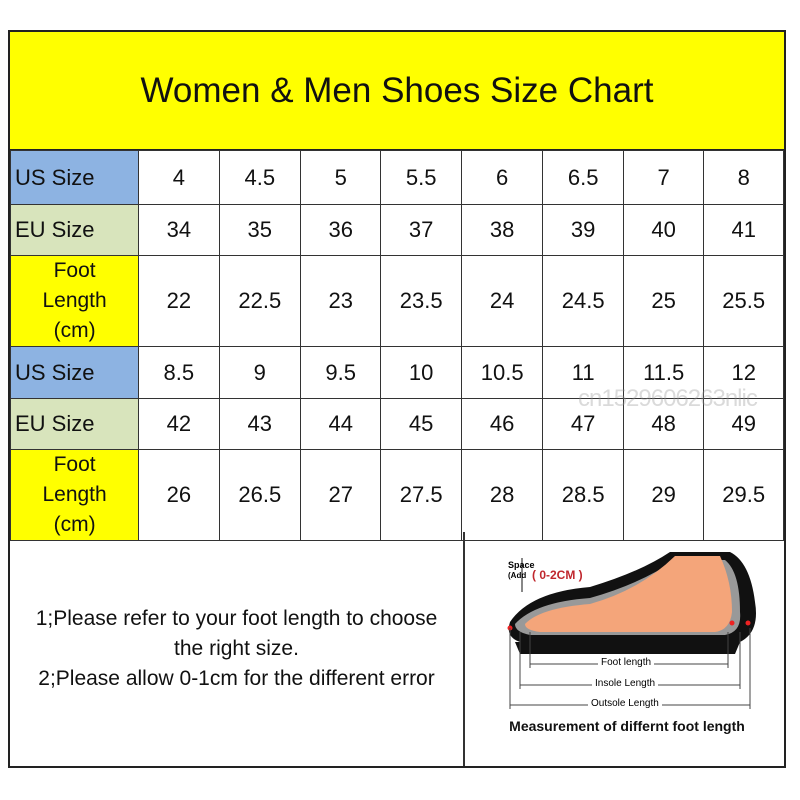 The height and width of the screenshot is (800, 800). What do you see at coordinates (625, 703) in the screenshot?
I see `outsole-length-label: Outsole Length` at bounding box center [625, 703].